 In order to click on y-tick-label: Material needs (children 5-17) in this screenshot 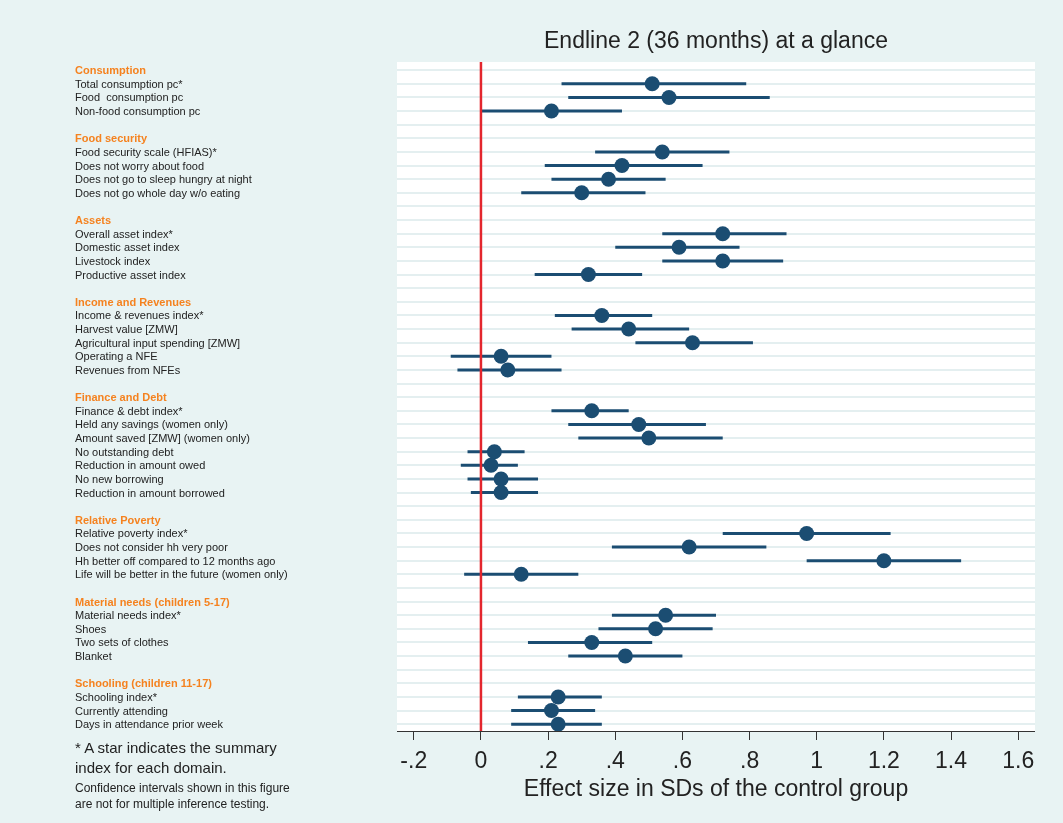, I will do `click(152, 602)`.